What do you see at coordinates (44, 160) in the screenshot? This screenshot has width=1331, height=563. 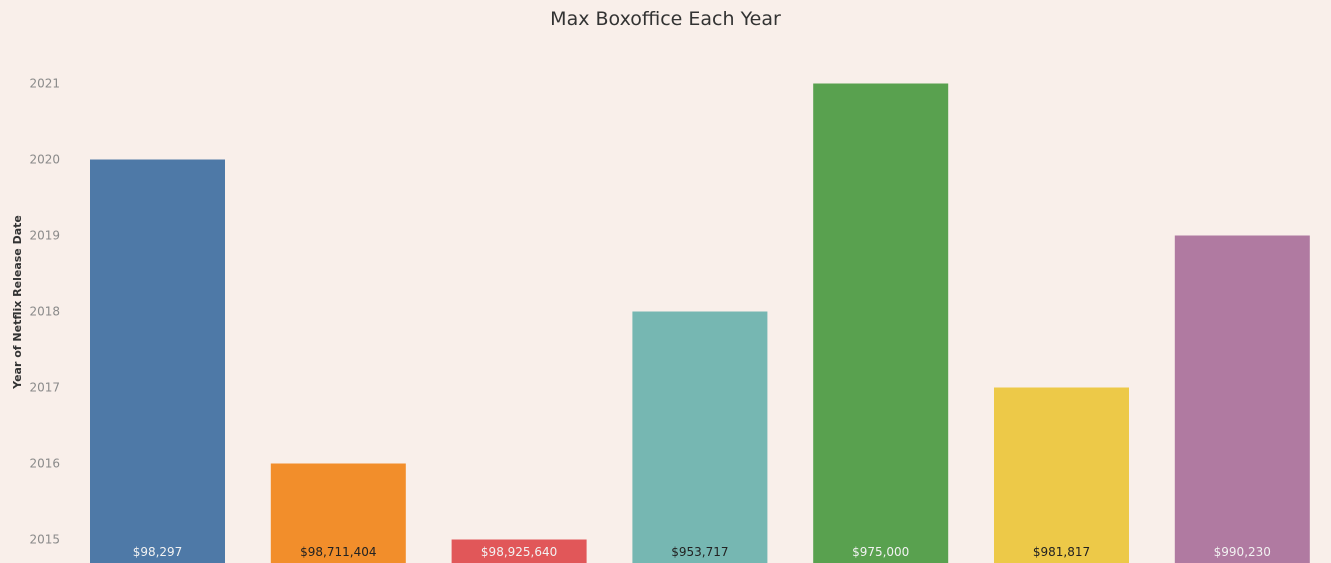 I see `y-tick-label: 2020` at bounding box center [44, 160].